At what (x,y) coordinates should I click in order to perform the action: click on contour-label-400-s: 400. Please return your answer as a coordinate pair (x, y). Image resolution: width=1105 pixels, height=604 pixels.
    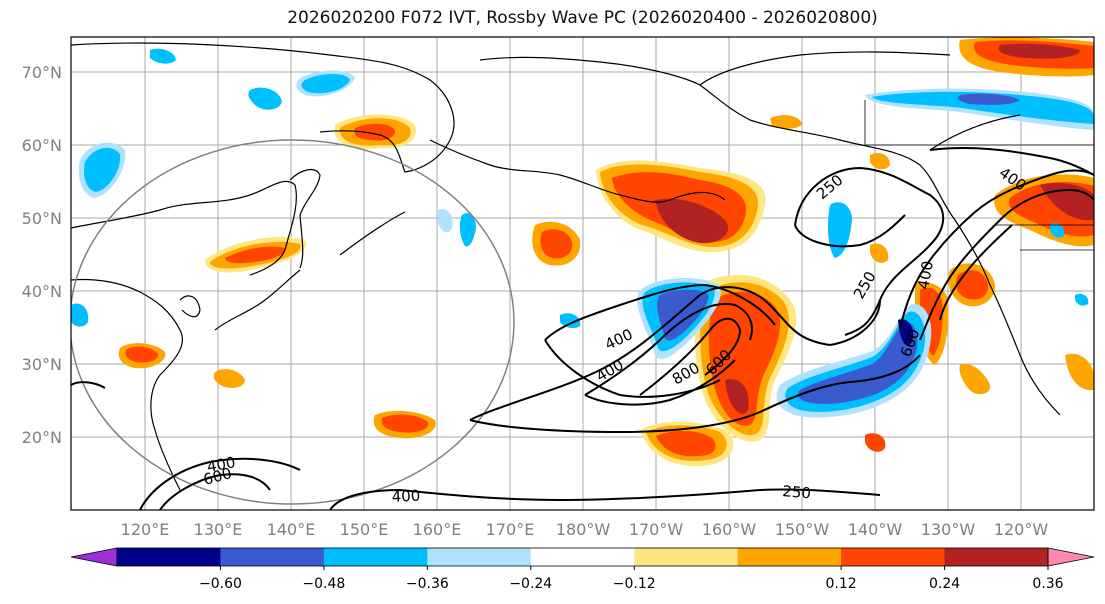
    Looking at the image, I should click on (406, 496).